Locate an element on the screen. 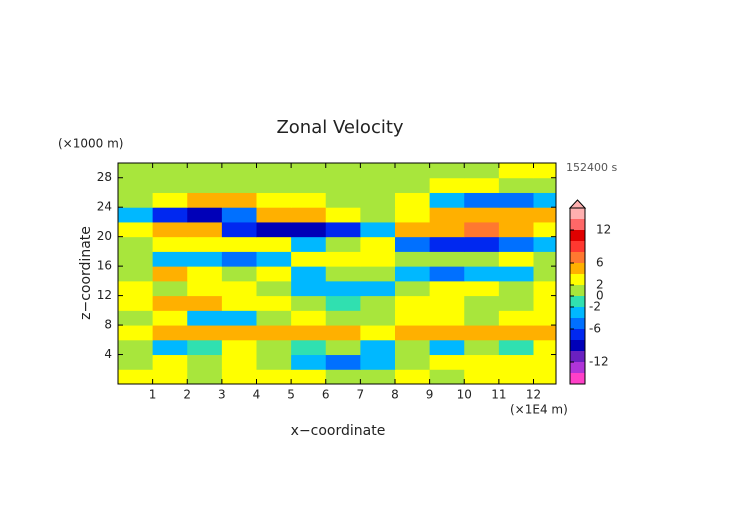 The image size is (752, 532). colorbar-tick-label: 2 is located at coordinates (600, 285).